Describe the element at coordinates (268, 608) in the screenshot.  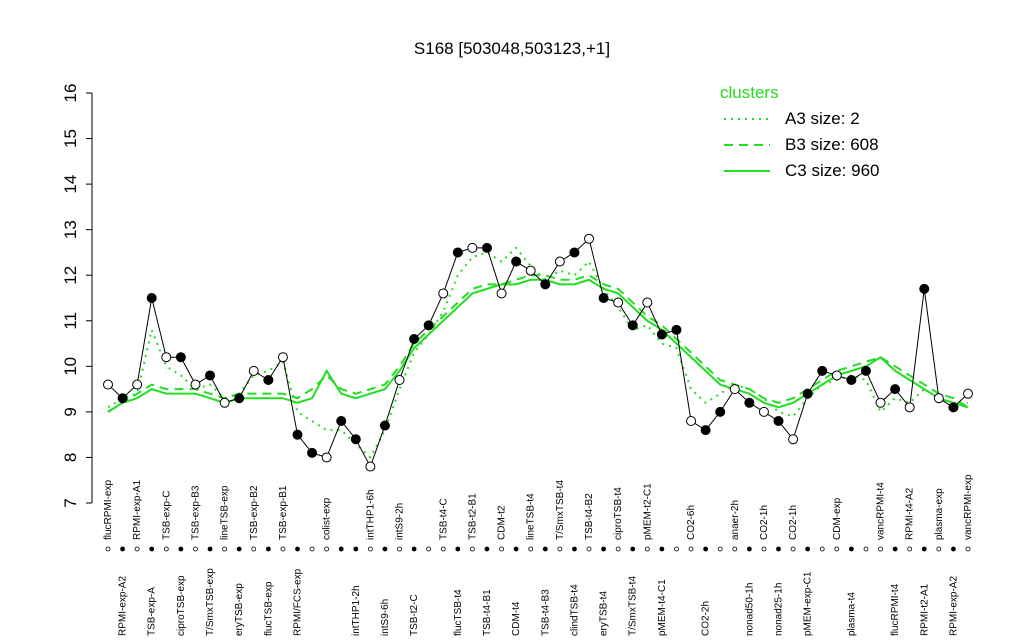
I see `x-tick-label: flucTSB-exp` at that location.